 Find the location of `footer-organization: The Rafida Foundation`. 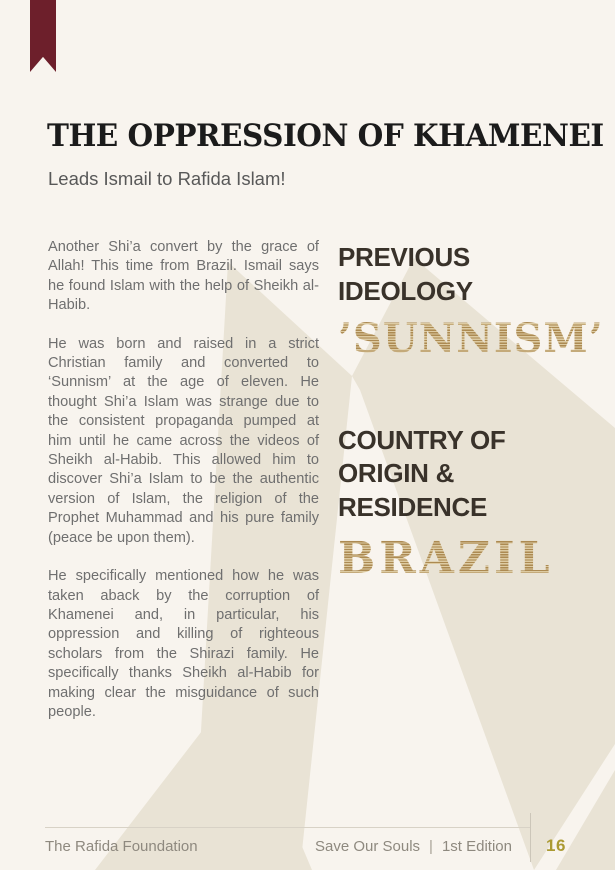

footer-organization: The Rafida Foundation is located at coordinates (121, 846).